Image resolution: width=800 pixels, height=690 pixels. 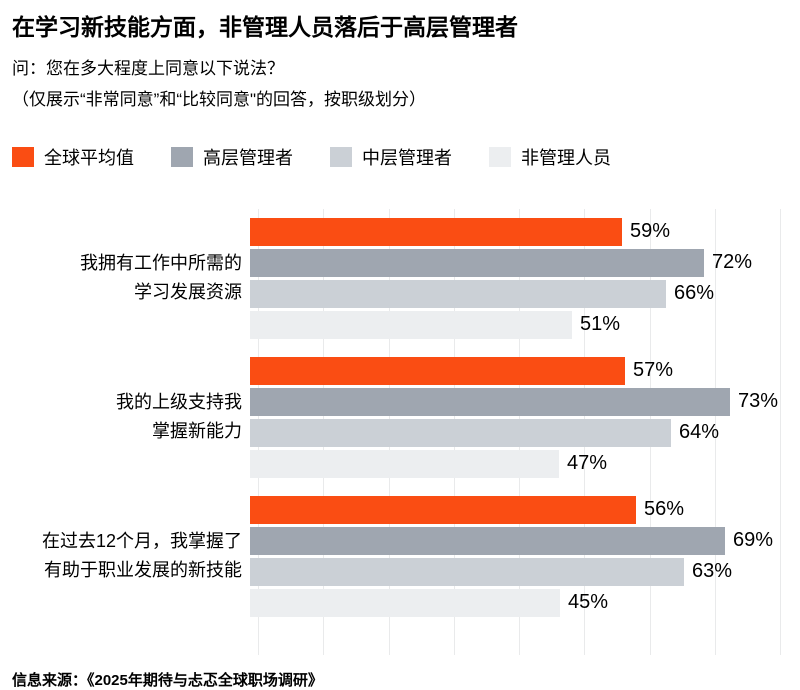 I want to click on legend-item: 高层管理者, so click(x=232, y=157).